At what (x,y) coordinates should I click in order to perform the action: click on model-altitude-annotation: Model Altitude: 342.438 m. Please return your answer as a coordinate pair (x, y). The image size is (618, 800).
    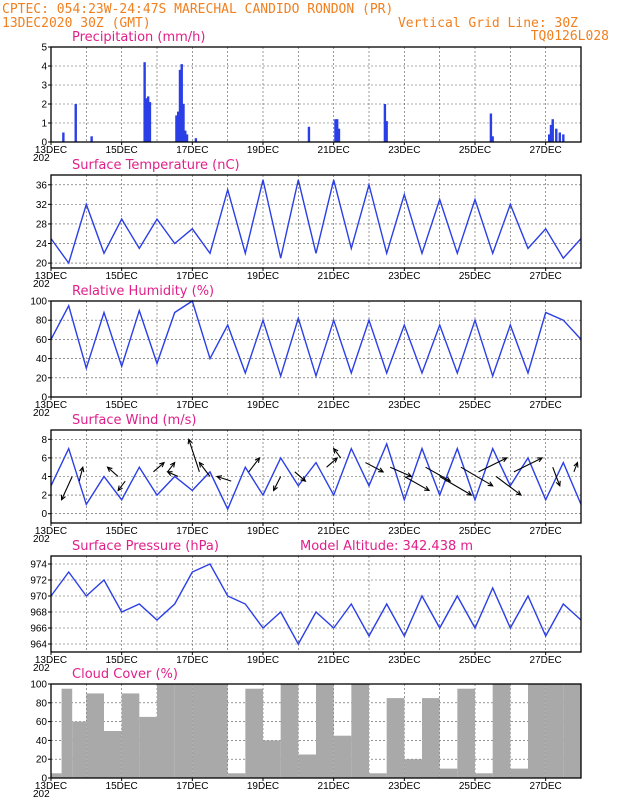
    Looking at the image, I should click on (386, 546).